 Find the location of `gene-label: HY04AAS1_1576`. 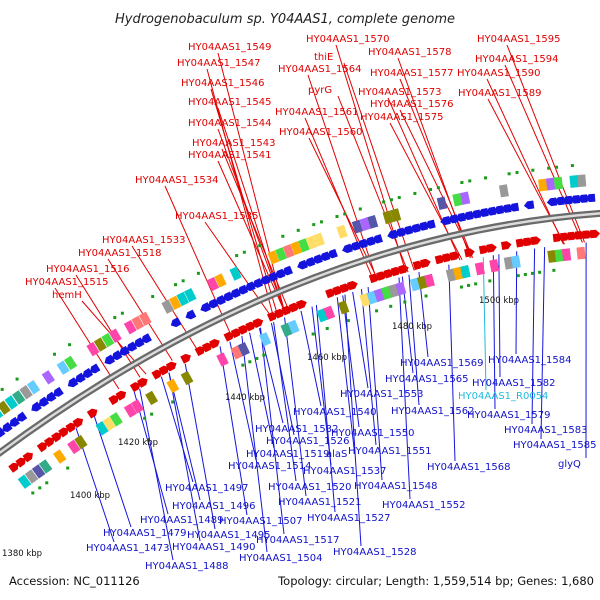

gene-label: HY04AAS1_1576 is located at coordinates (411, 104).